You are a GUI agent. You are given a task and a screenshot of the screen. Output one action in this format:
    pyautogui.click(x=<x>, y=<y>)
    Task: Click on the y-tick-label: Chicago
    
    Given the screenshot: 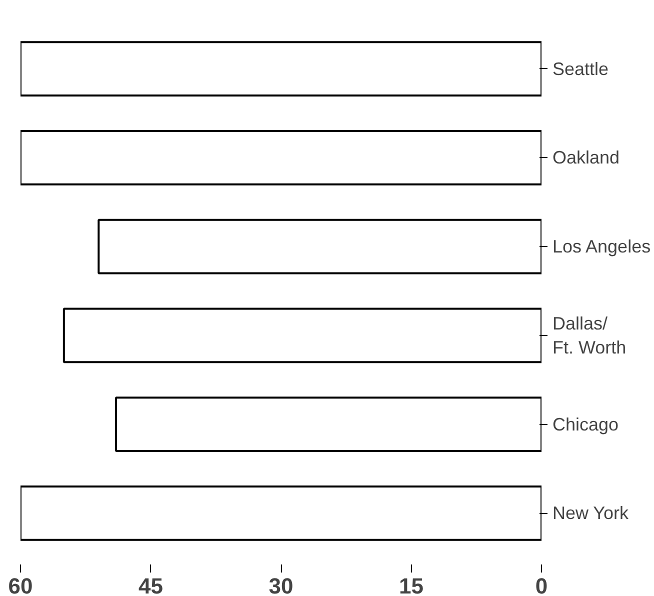 What is the action you would take?
    pyautogui.click(x=585, y=424)
    